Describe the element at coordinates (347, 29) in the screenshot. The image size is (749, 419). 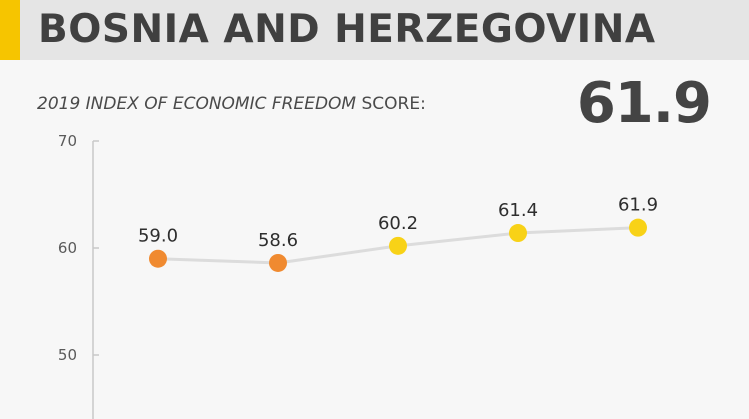
I see `country-title: BOSNIA AND HERZEGOVINA` at that location.